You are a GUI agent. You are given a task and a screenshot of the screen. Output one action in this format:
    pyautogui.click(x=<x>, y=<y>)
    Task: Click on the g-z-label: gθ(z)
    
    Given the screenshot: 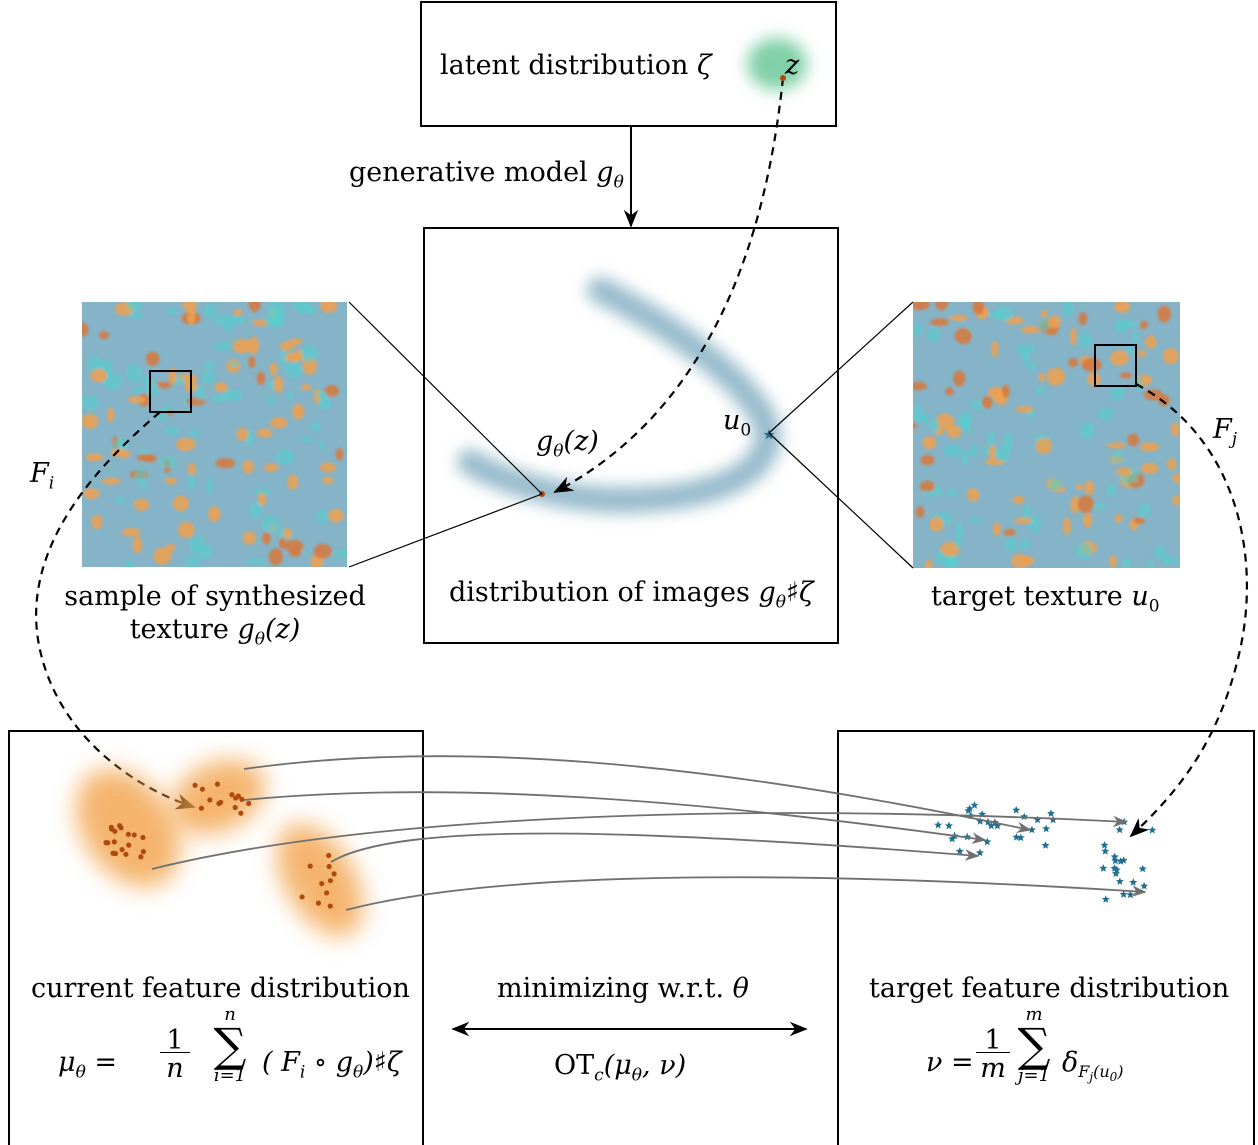 What is the action you would take?
    pyautogui.click(x=567, y=444)
    